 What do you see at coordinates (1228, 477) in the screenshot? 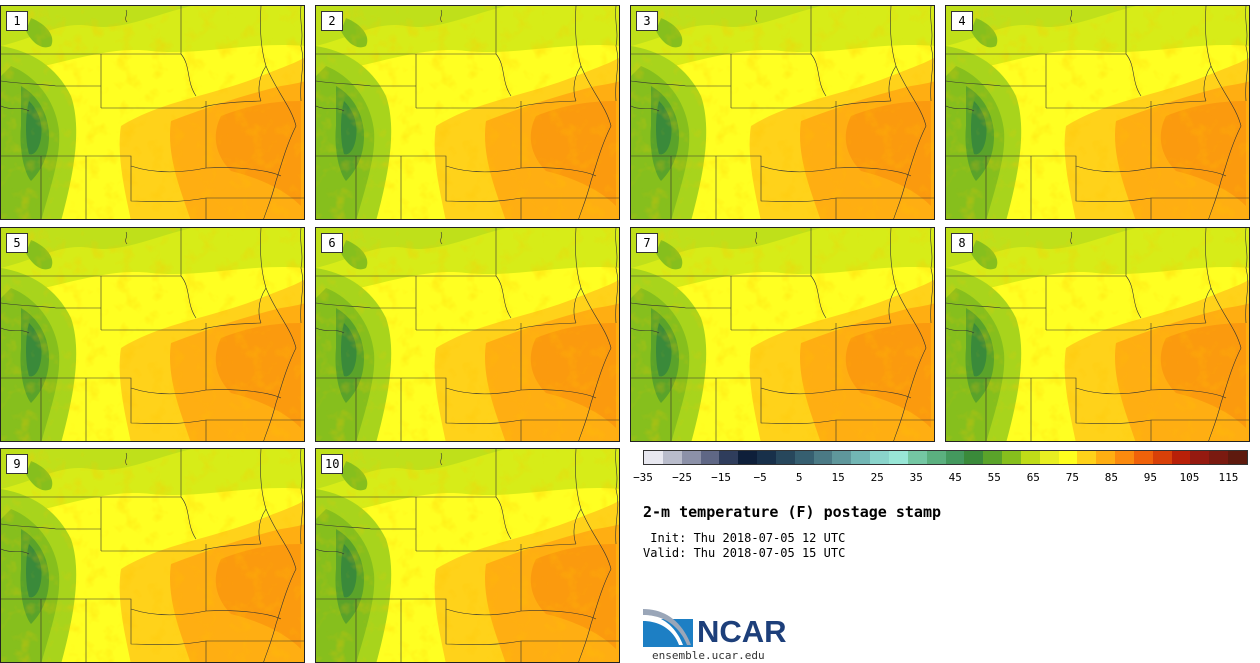
I see `tick-label: 115` at bounding box center [1228, 477].